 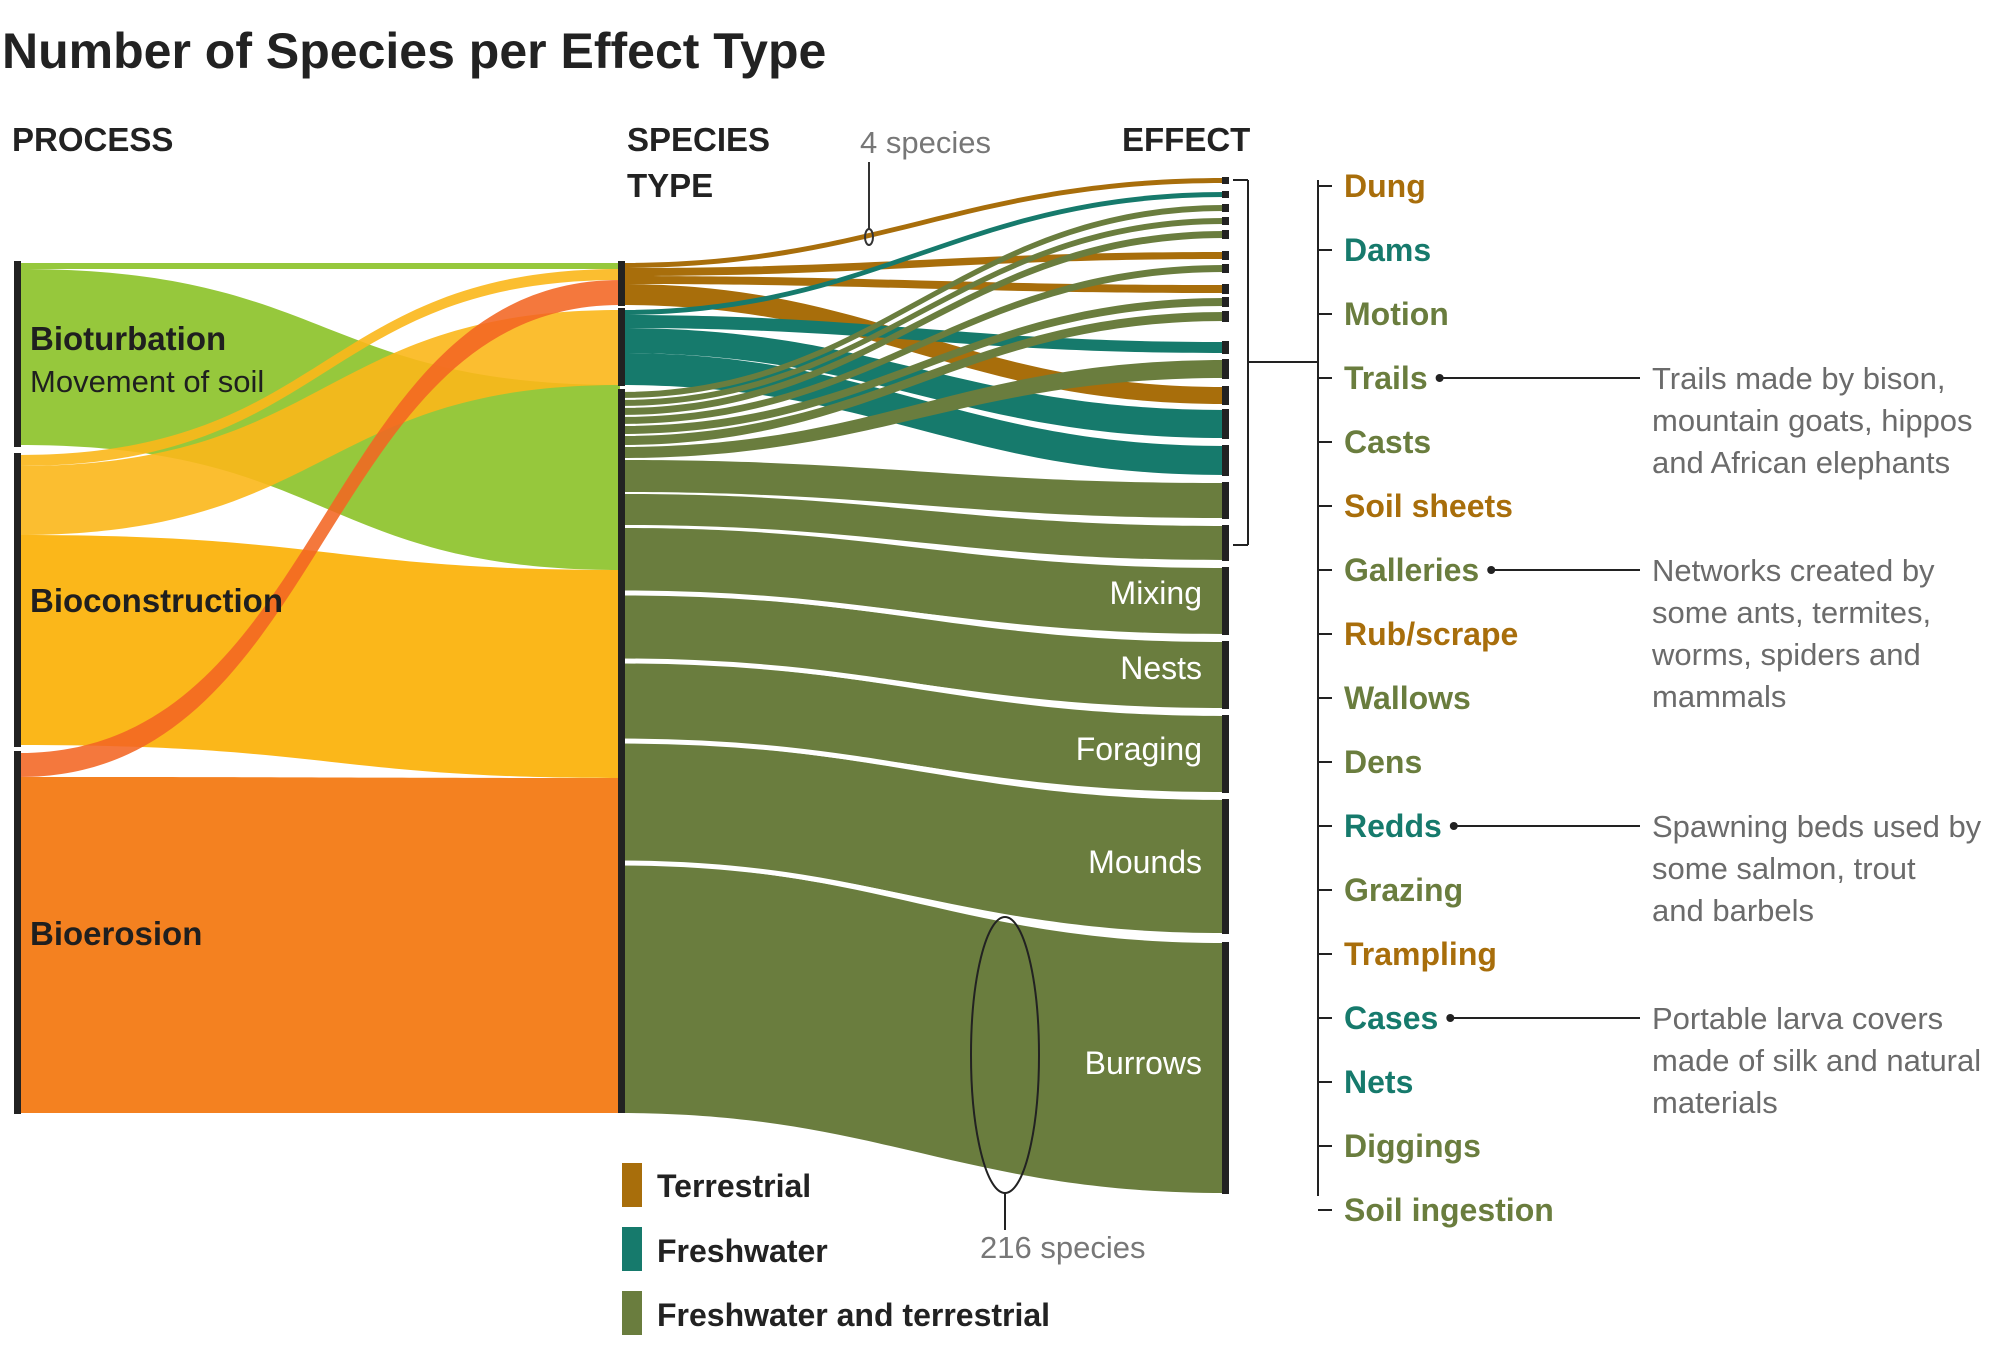 What do you see at coordinates (742, 1251) in the screenshot?
I see `legend-label-freshwater: Freshwater` at bounding box center [742, 1251].